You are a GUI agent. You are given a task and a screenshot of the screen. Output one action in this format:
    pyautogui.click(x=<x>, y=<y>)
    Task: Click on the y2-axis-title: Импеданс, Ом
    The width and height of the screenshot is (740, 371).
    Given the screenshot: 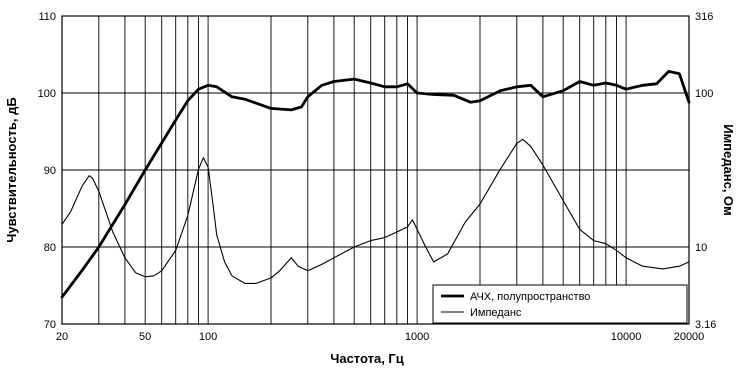 What is the action you would take?
    pyautogui.click(x=728, y=170)
    